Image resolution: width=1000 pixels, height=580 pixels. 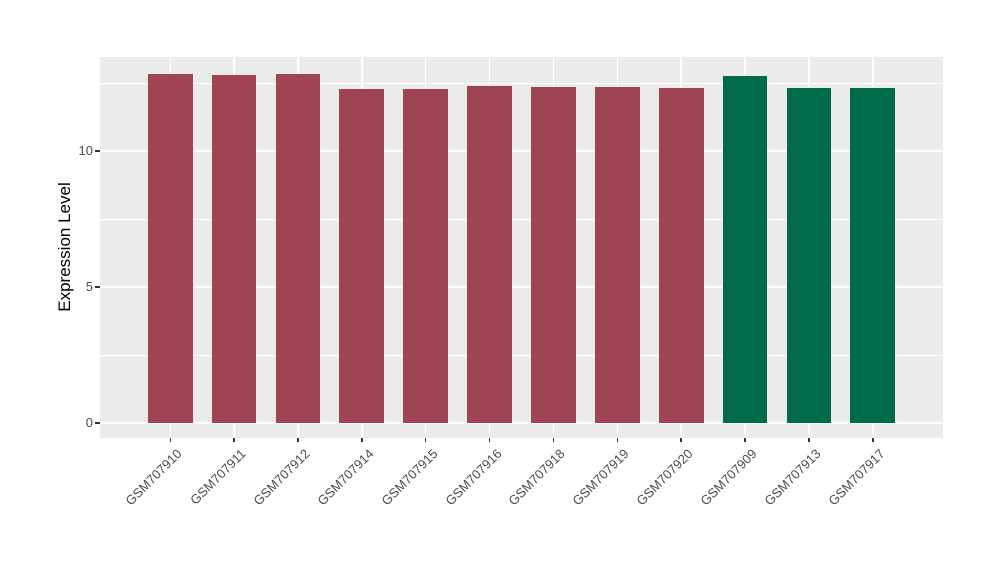 I want to click on x-tick-label: GSM707918, so click(x=537, y=477).